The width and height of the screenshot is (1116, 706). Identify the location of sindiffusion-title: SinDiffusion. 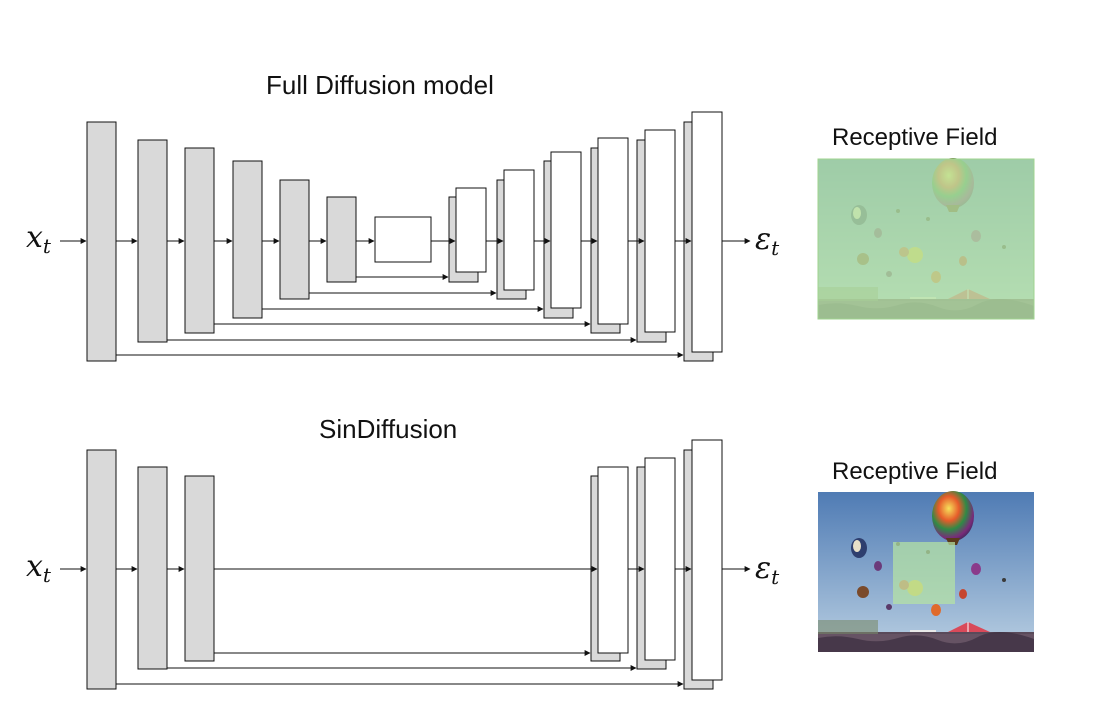
(388, 429).